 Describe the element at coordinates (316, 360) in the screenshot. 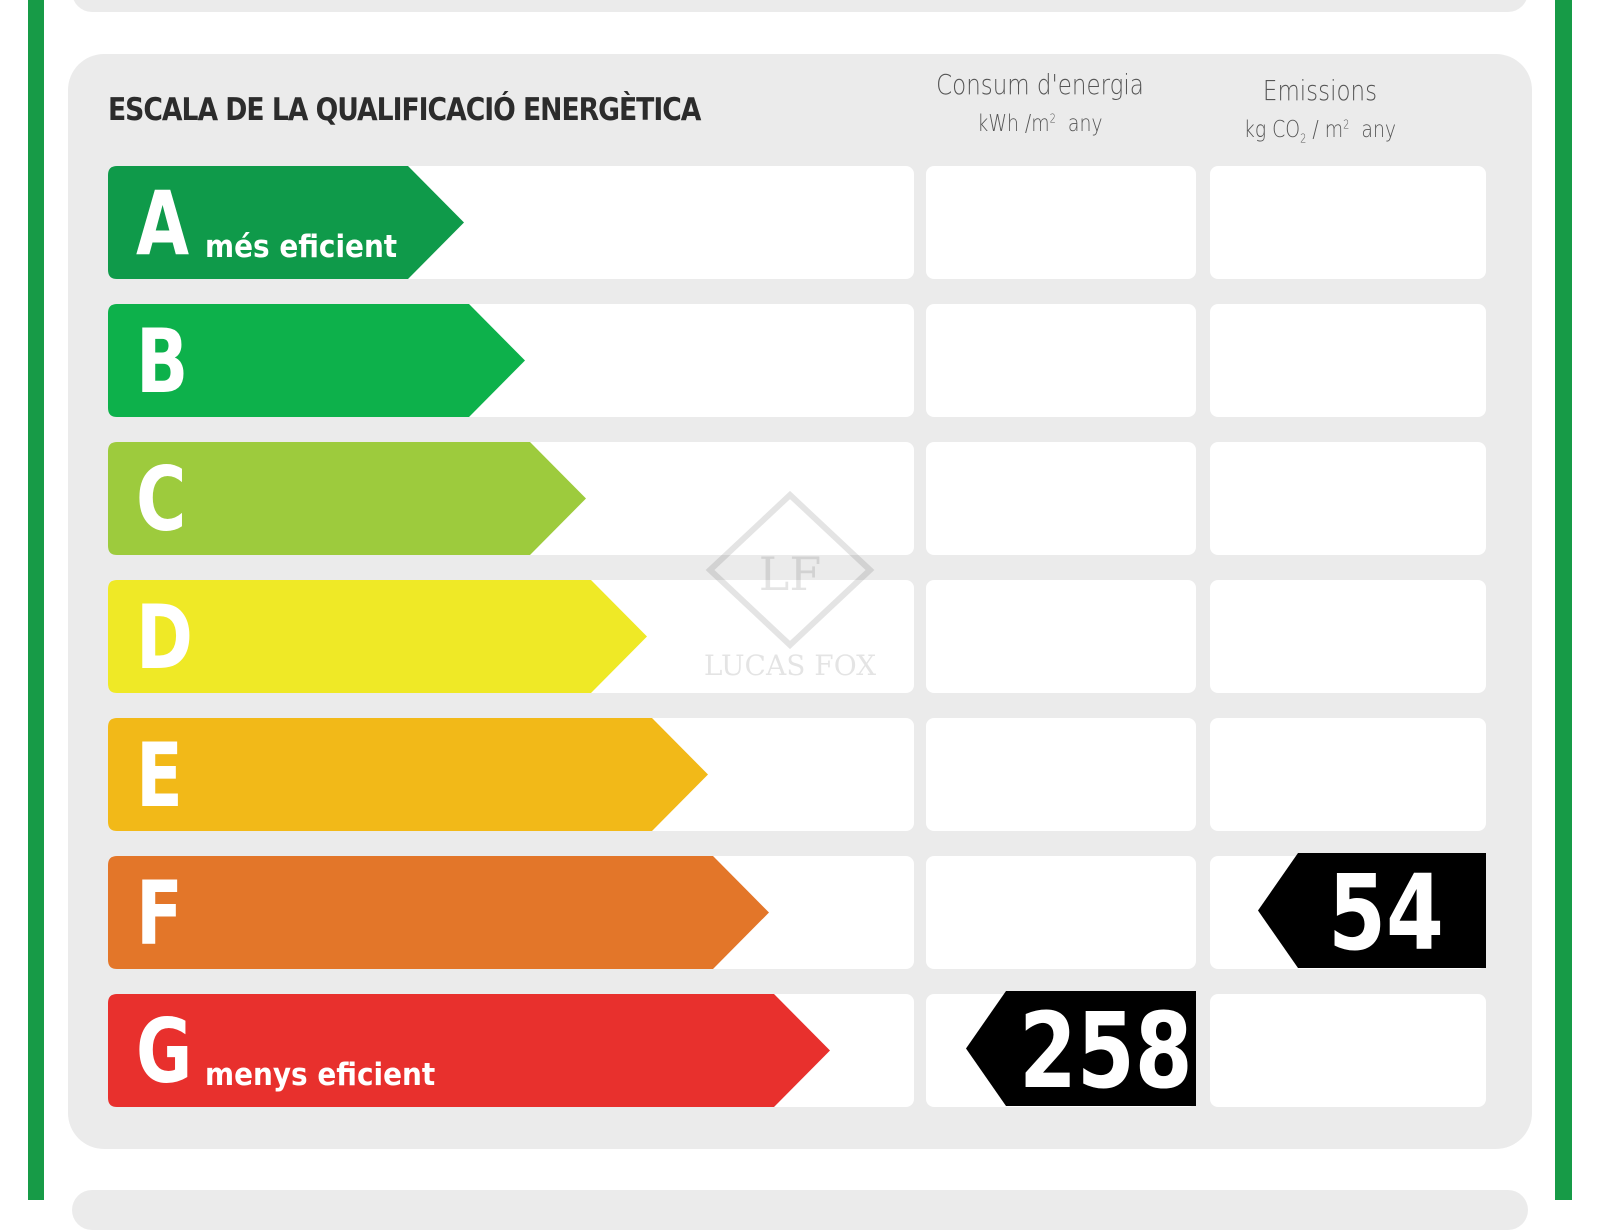

I see `rating-arrow-b` at that location.